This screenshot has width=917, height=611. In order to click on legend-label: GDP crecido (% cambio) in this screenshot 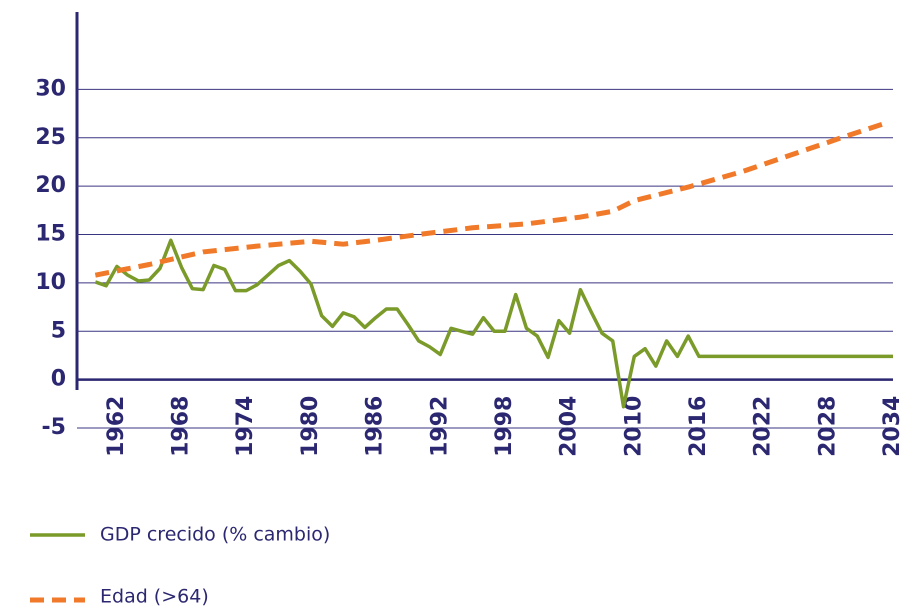, I will do `click(215, 535)`.